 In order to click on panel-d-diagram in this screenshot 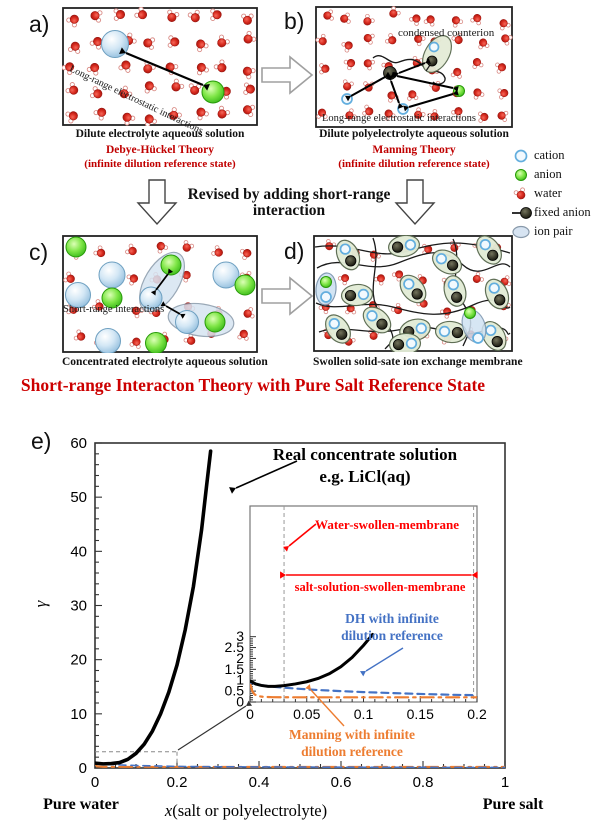, I will do `click(413, 293)`.